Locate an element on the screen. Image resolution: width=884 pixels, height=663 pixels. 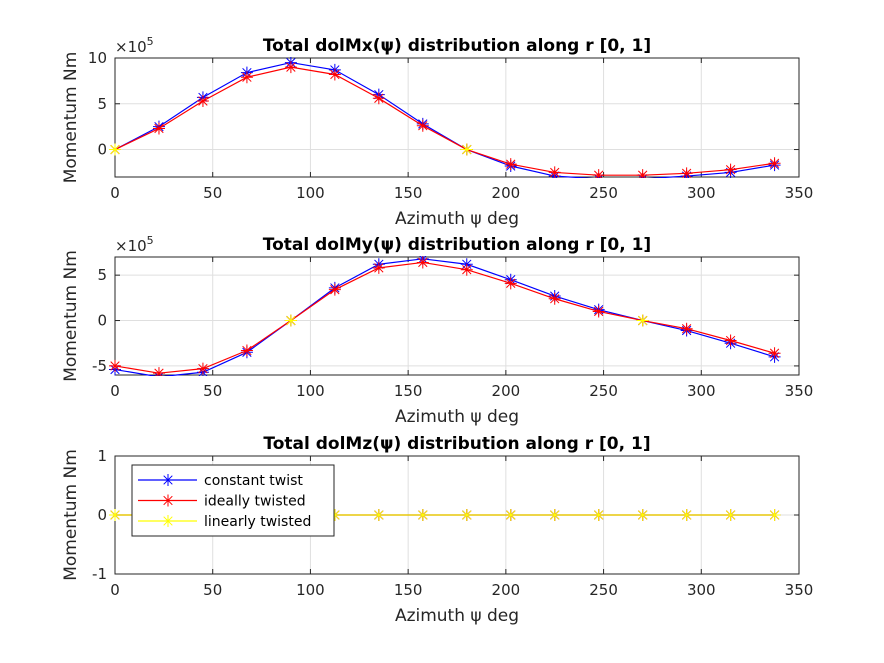
y-tick-label: 1 is located at coordinates (102, 456).